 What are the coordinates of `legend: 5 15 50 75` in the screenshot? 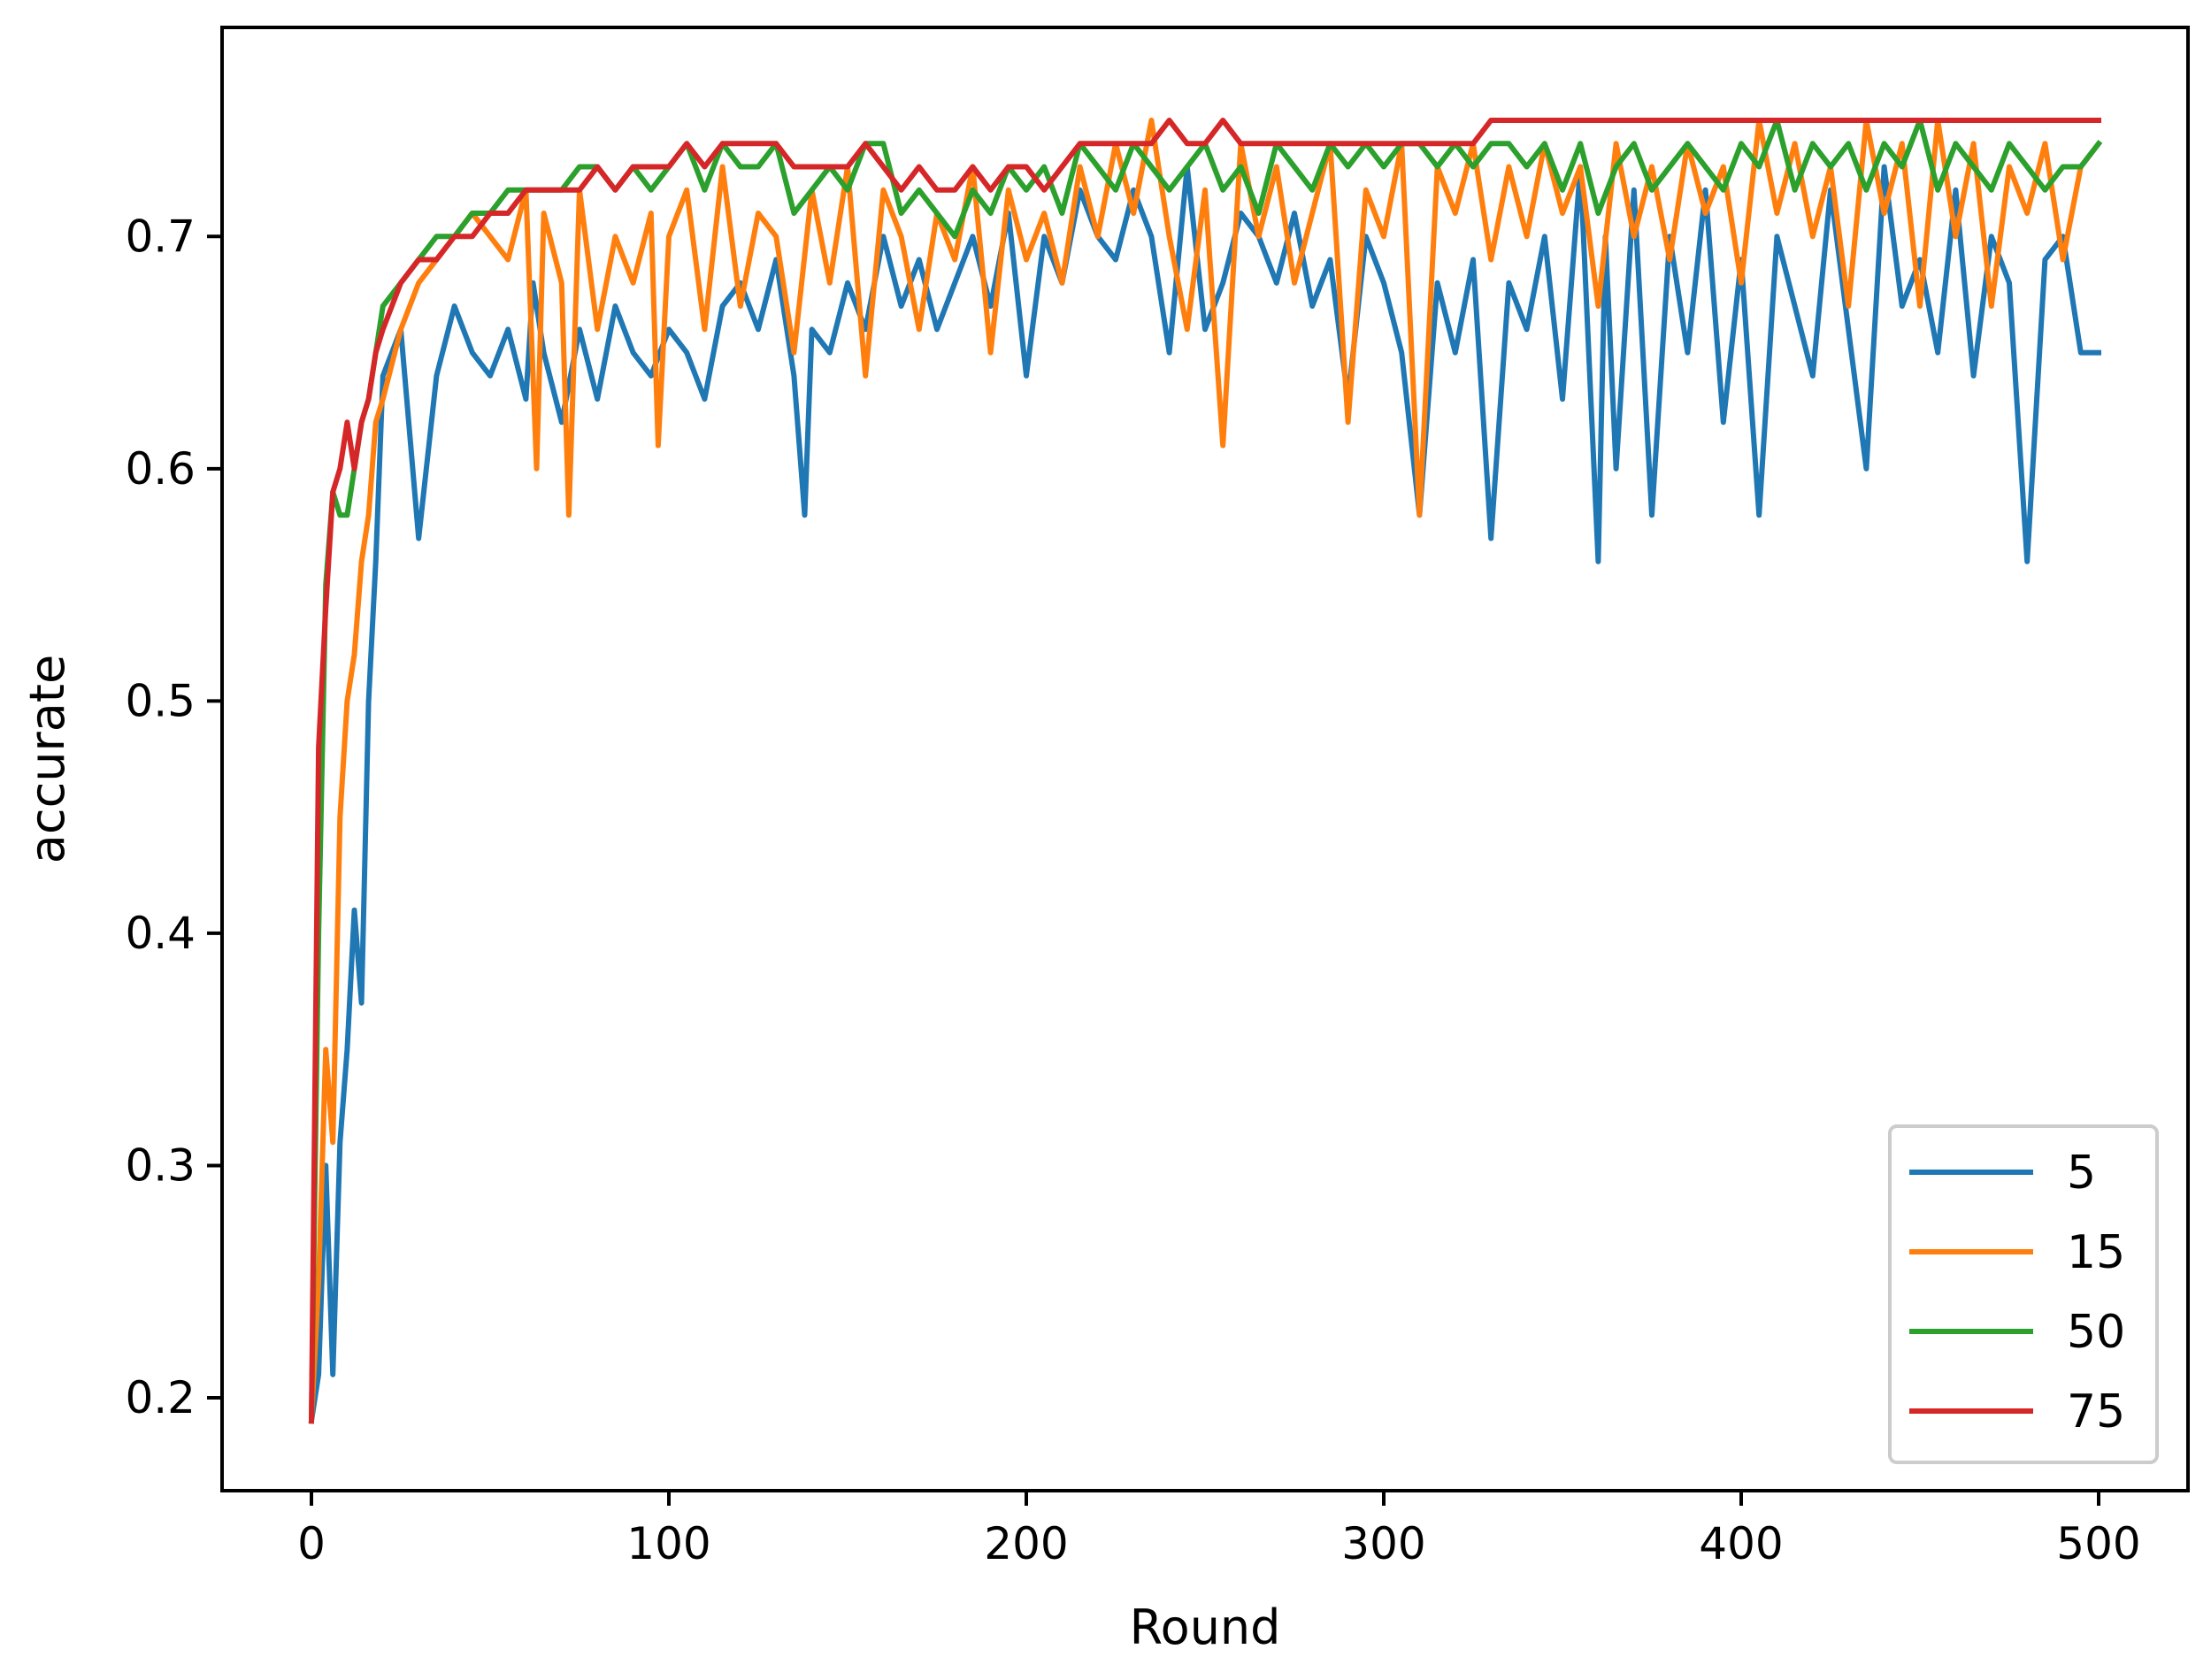 It's located at (2024, 1294).